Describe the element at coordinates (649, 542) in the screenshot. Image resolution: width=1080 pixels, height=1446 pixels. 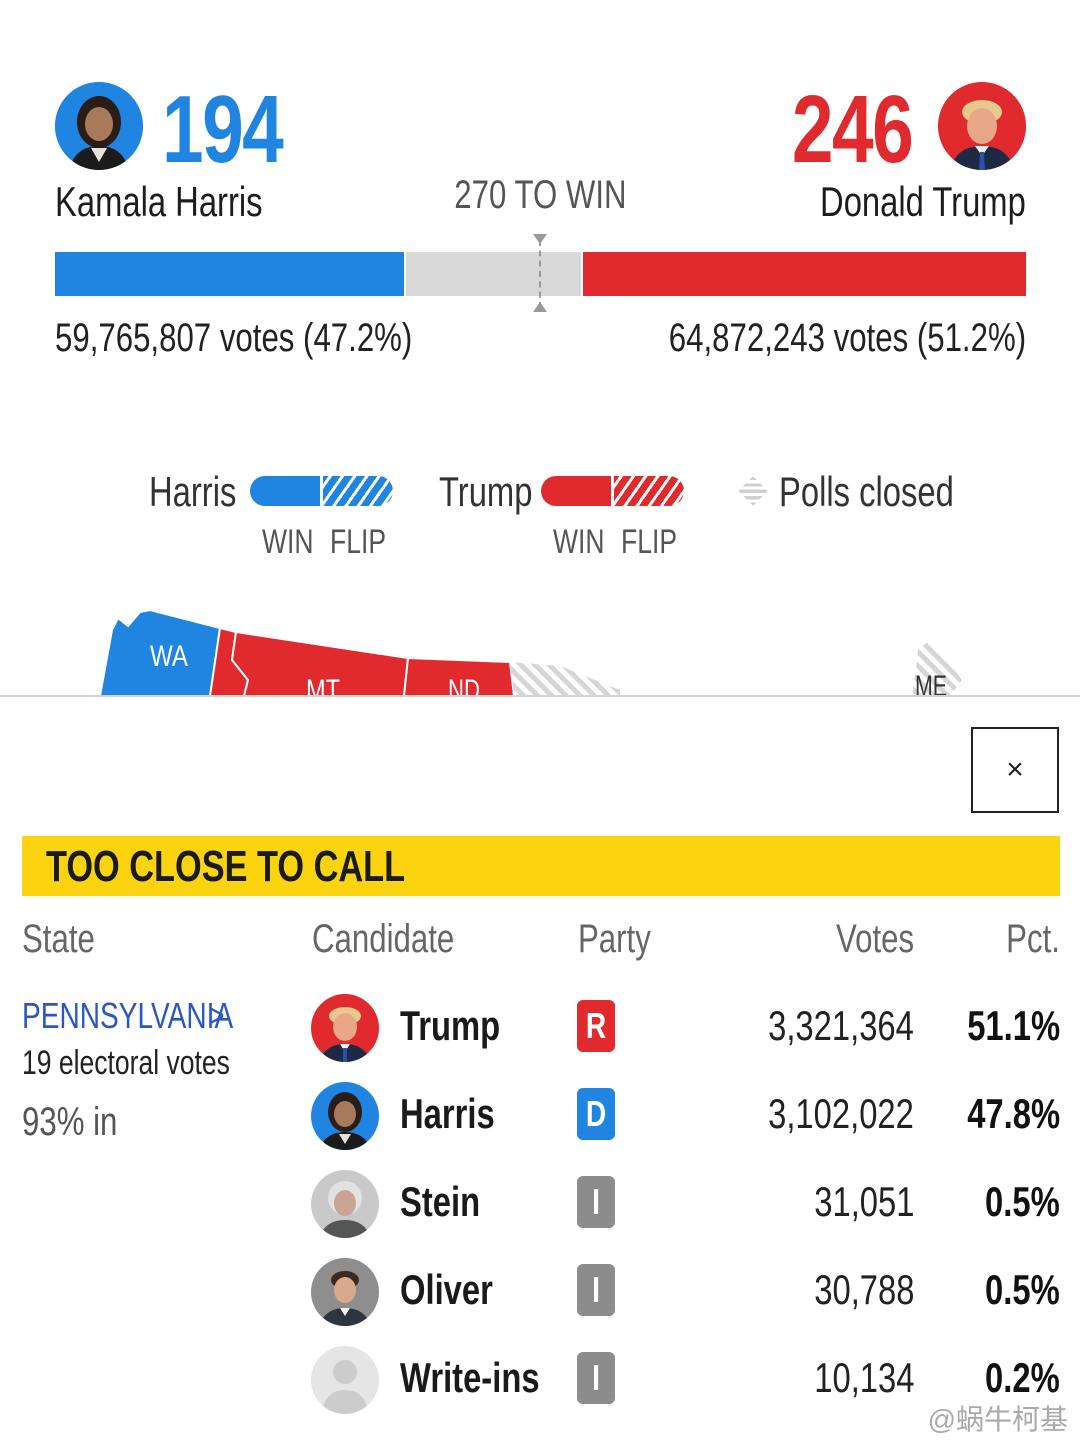
I see `legend-trump-flip-caption: FLIP` at that location.